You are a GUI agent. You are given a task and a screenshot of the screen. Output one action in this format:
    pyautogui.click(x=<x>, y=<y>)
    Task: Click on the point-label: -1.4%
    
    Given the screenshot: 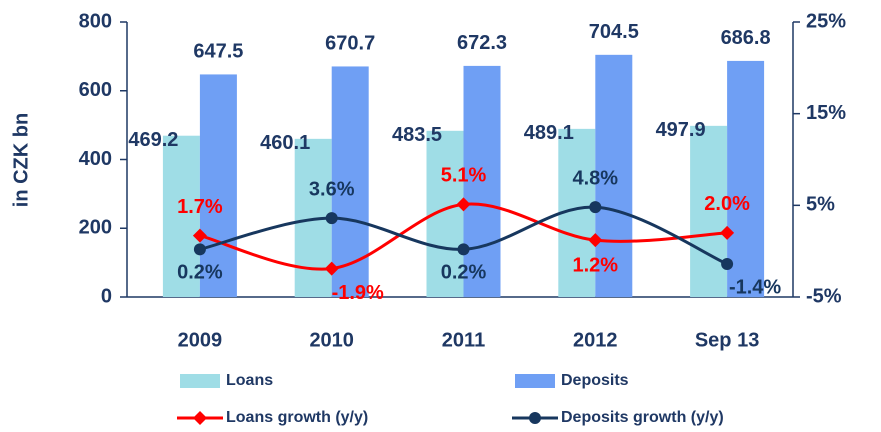 What is the action you would take?
    pyautogui.click(x=755, y=287)
    